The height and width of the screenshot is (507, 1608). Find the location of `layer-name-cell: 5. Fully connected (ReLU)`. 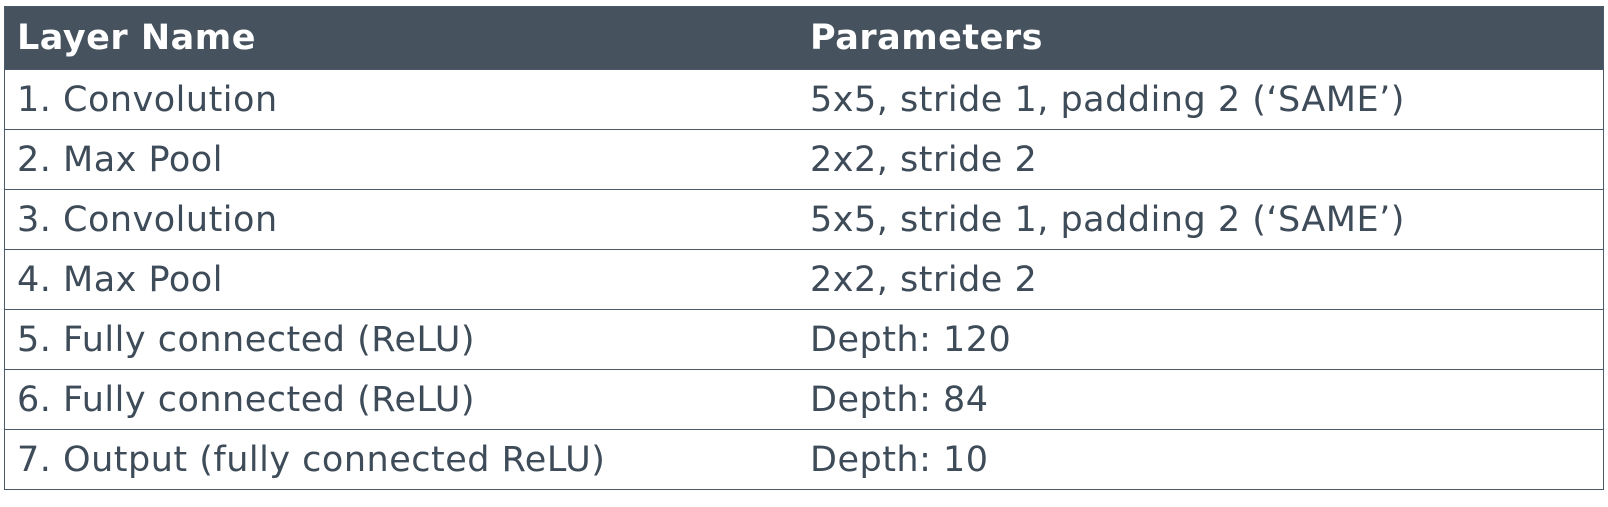

layer-name-cell: 5. Fully connected (ReLU) is located at coordinates (246, 339).